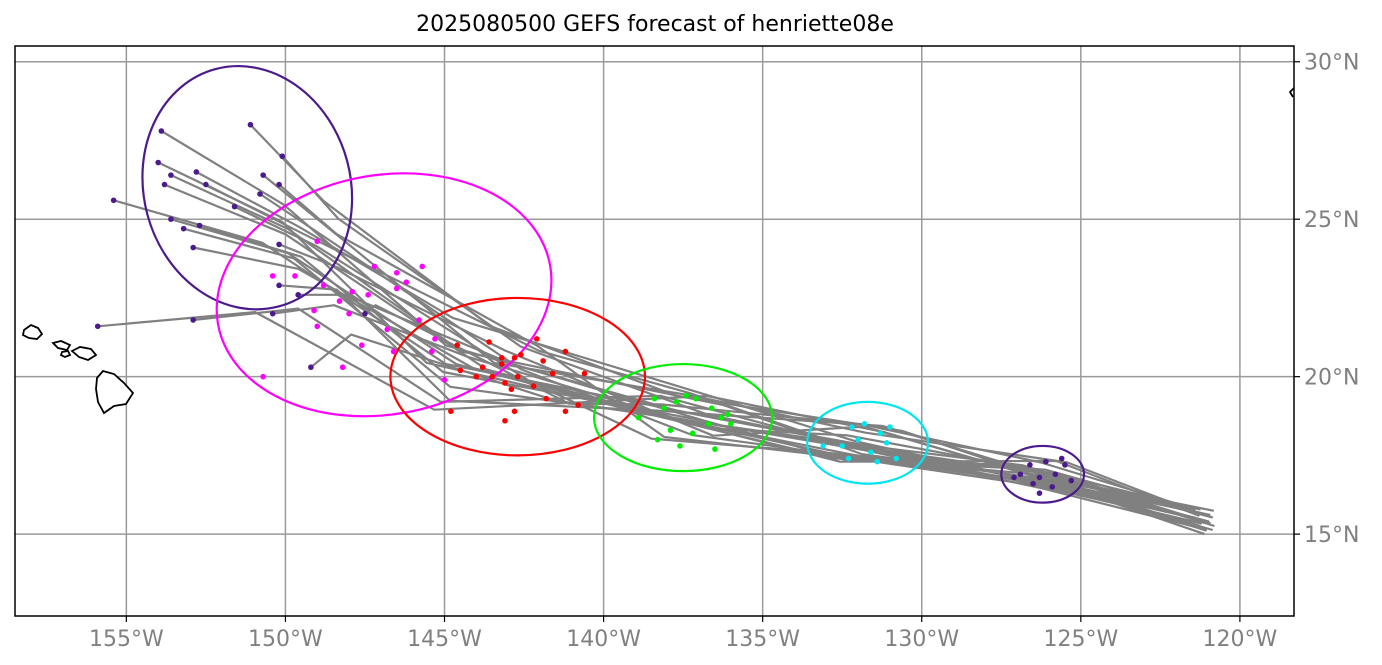 The width and height of the screenshot is (1382, 665). What do you see at coordinates (126, 639) in the screenshot?
I see `x-tick-label: 155°W` at bounding box center [126, 639].